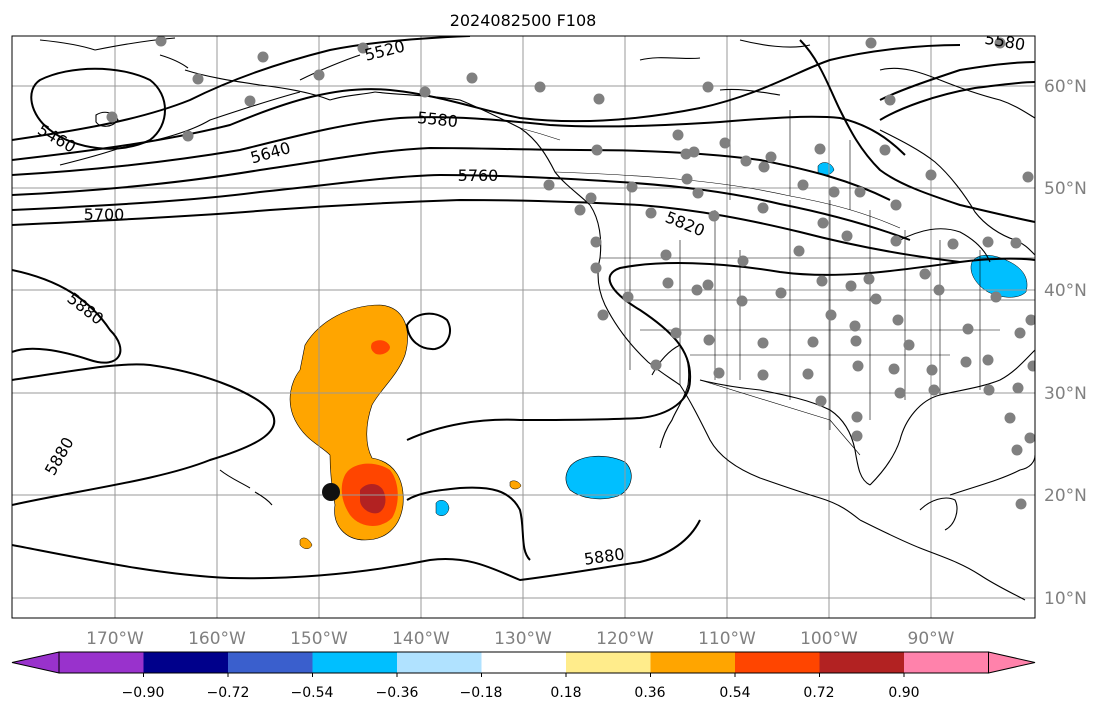  I want to click on lat-label-60n: 60°N, so click(1065, 87).